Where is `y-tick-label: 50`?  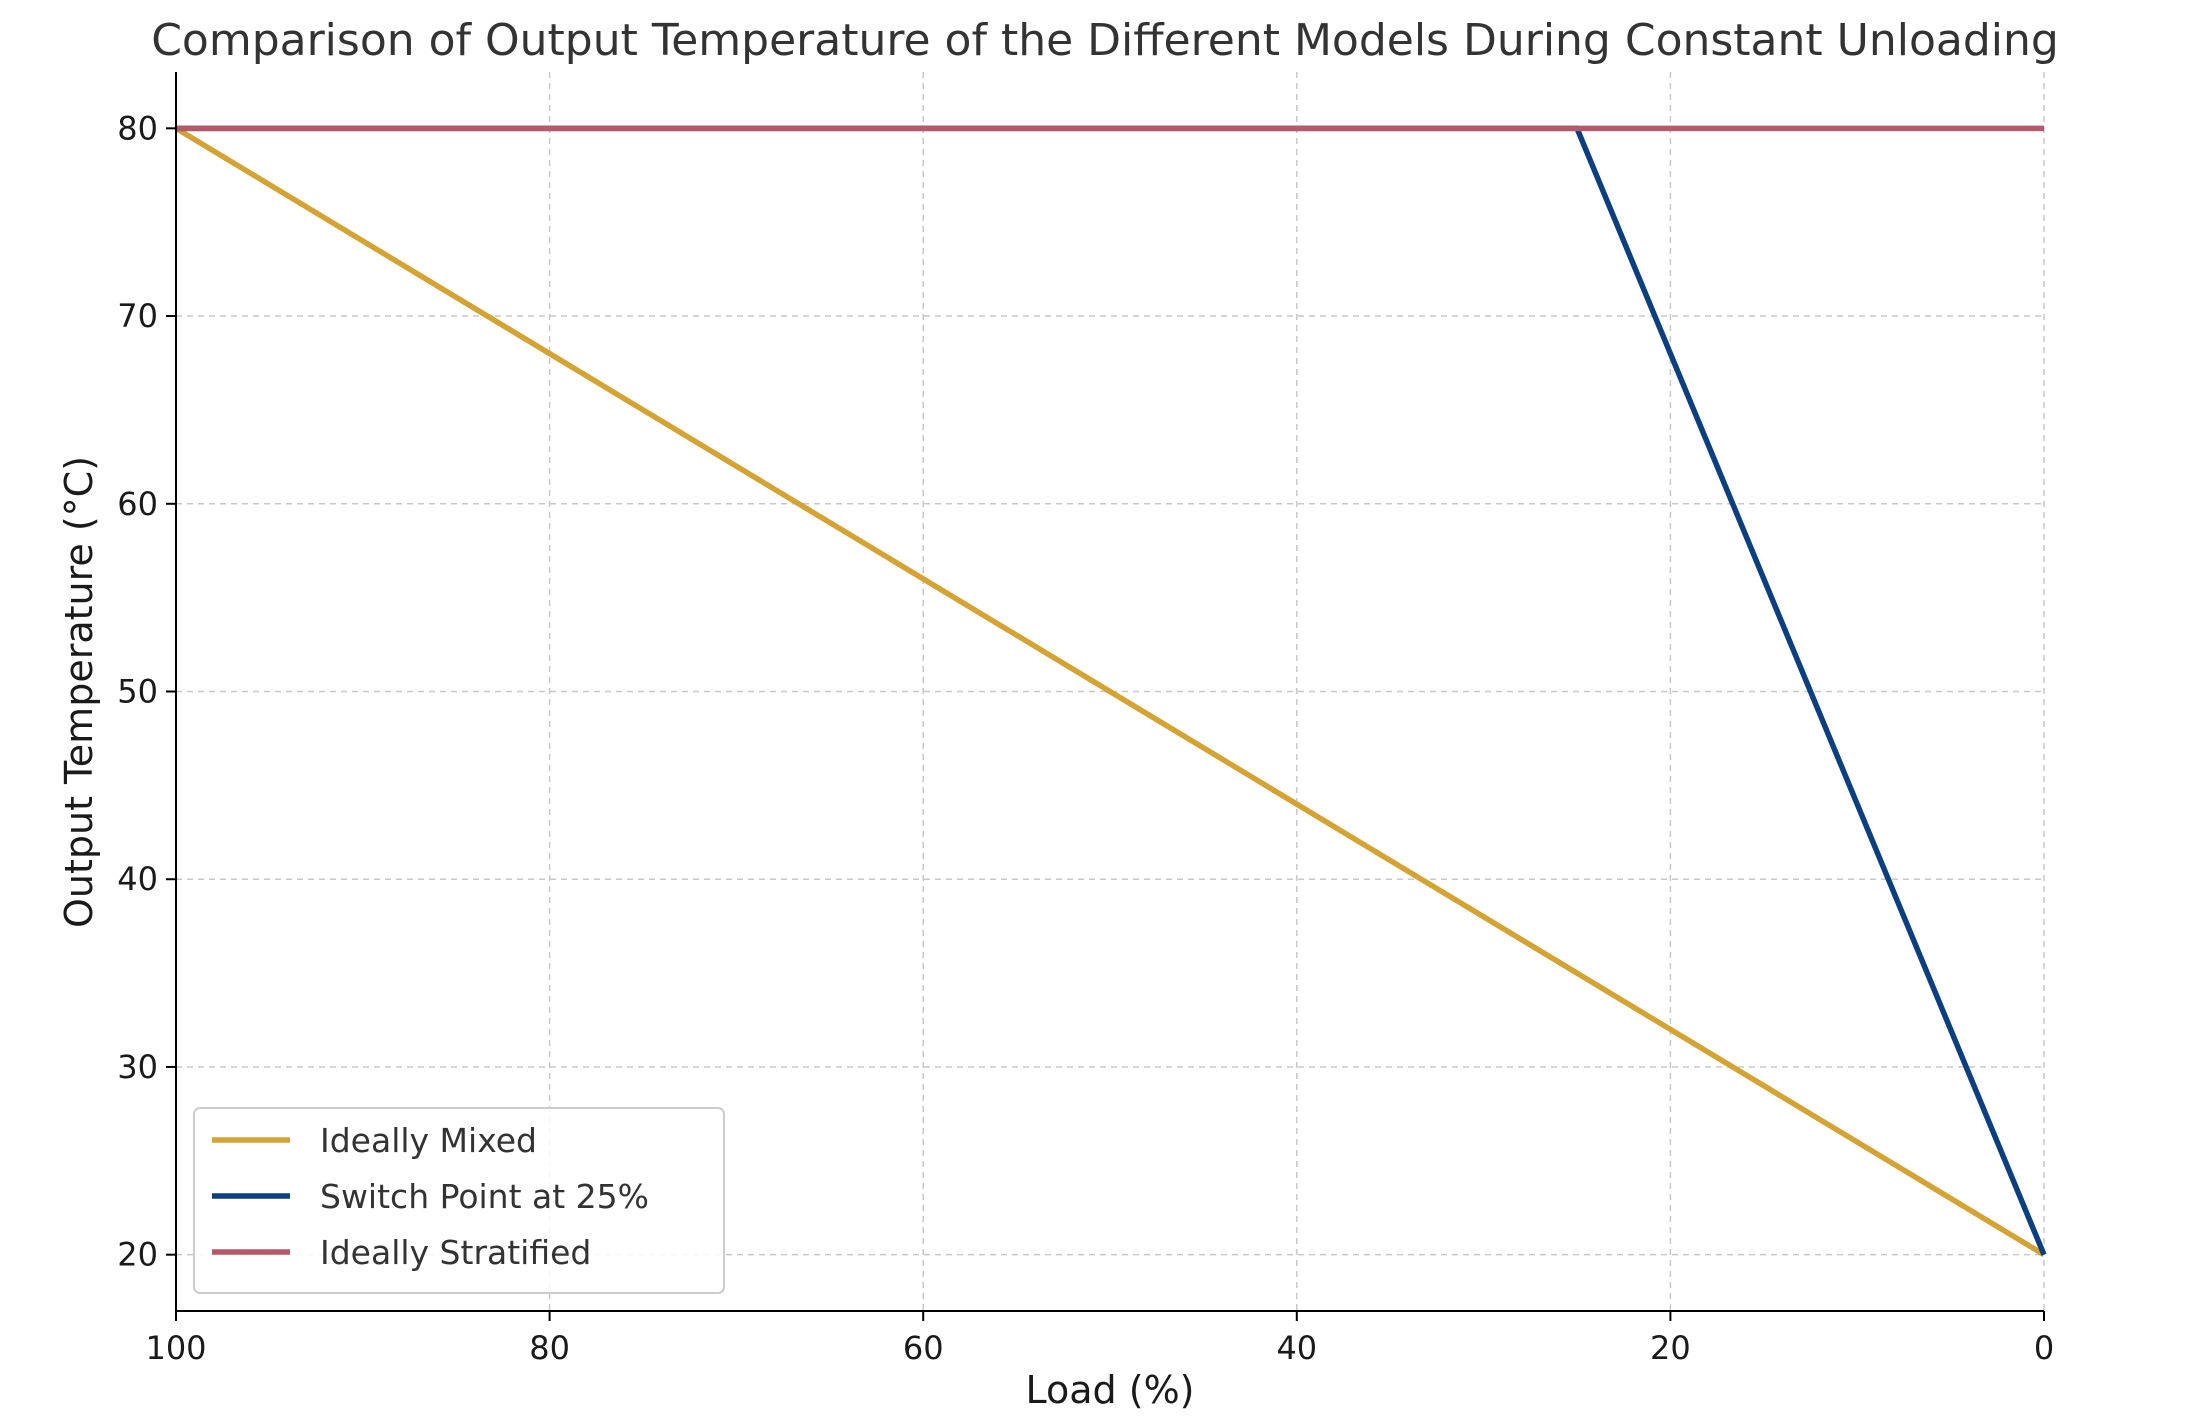 y-tick-label: 50 is located at coordinates (137, 692).